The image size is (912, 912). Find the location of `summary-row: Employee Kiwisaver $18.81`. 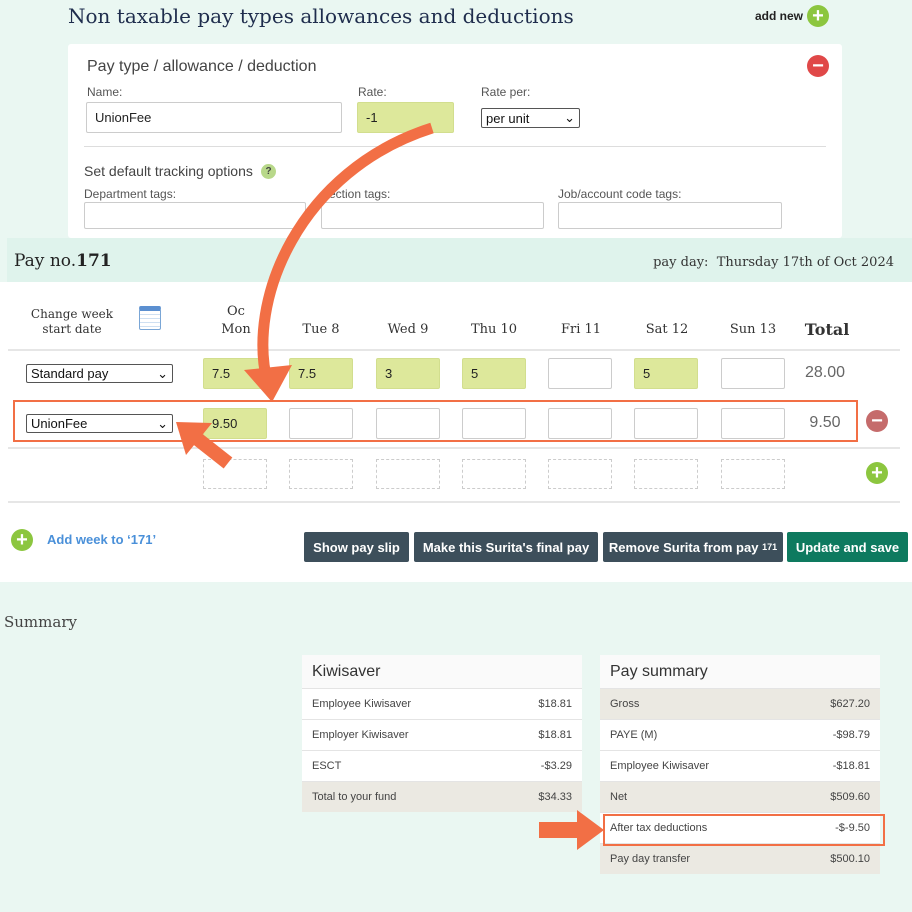

summary-row: Employee Kiwisaver $18.81 is located at coordinates (442, 703).